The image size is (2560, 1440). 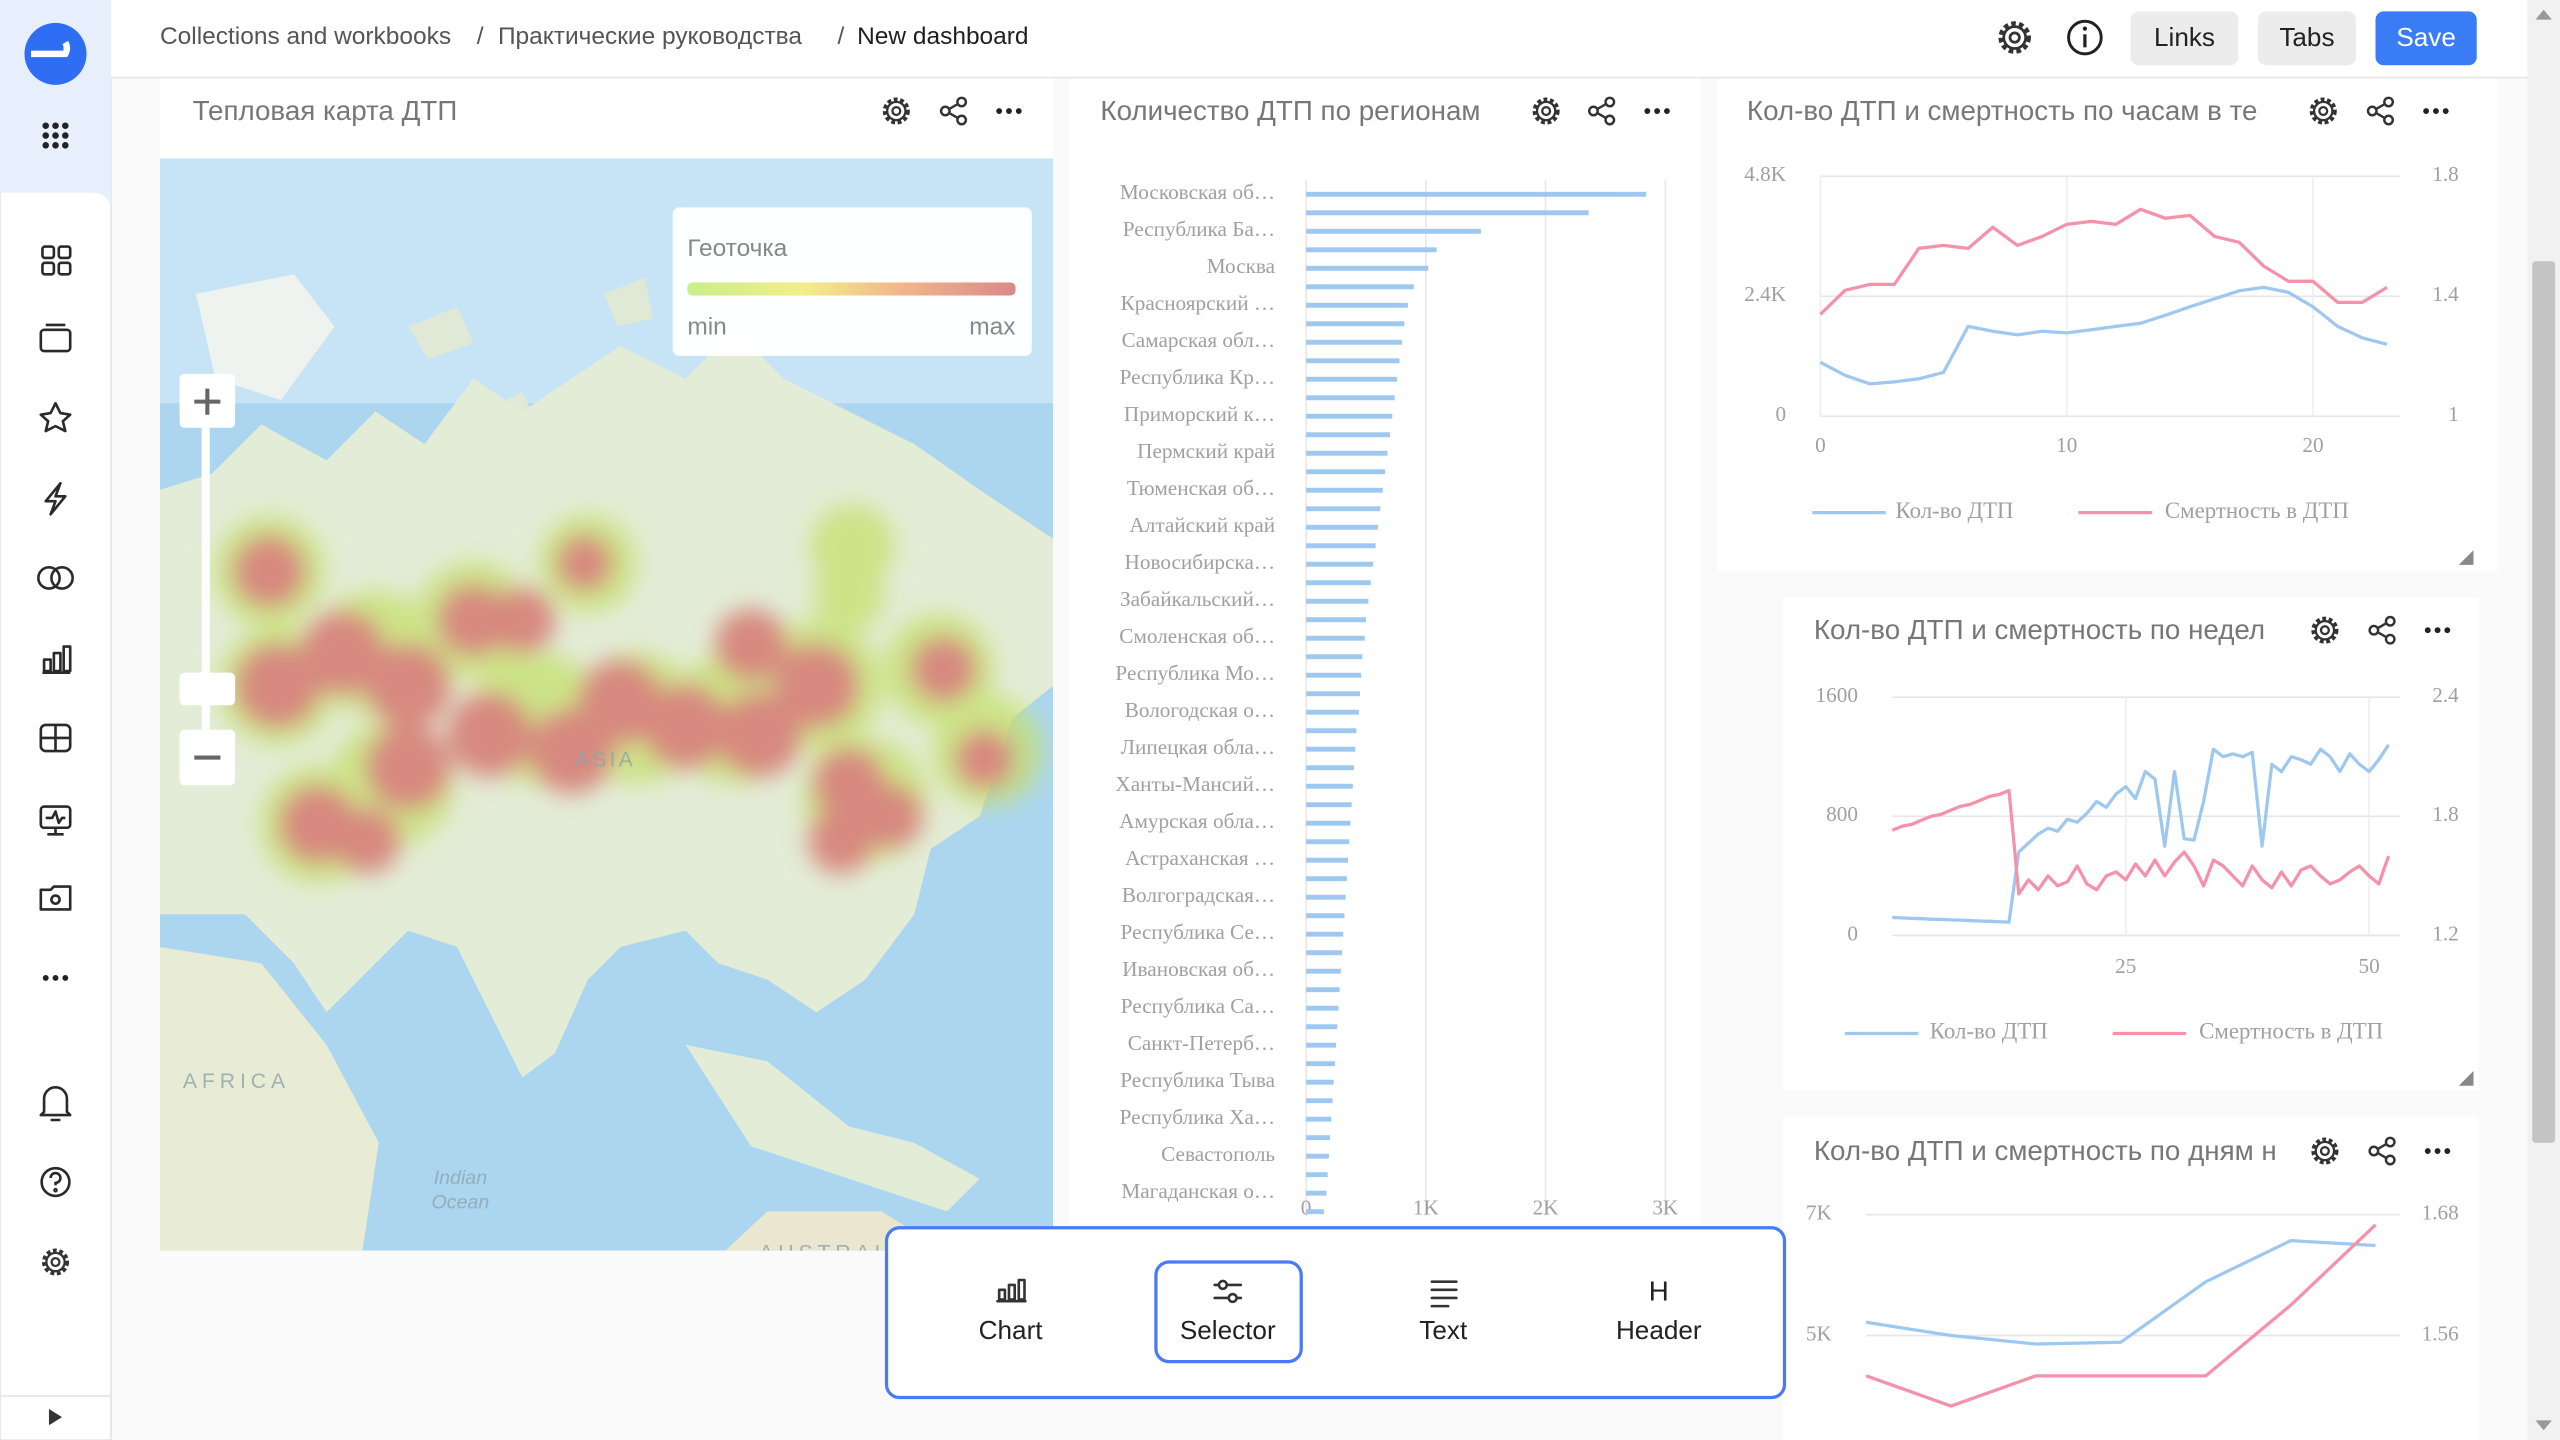 I want to click on add-header: H Header, so click(x=1659, y=1310).